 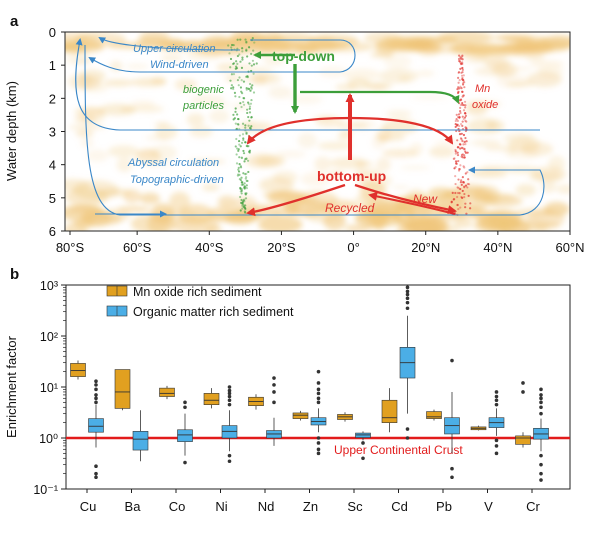 I want to click on category-label: Co, so click(x=177, y=506).